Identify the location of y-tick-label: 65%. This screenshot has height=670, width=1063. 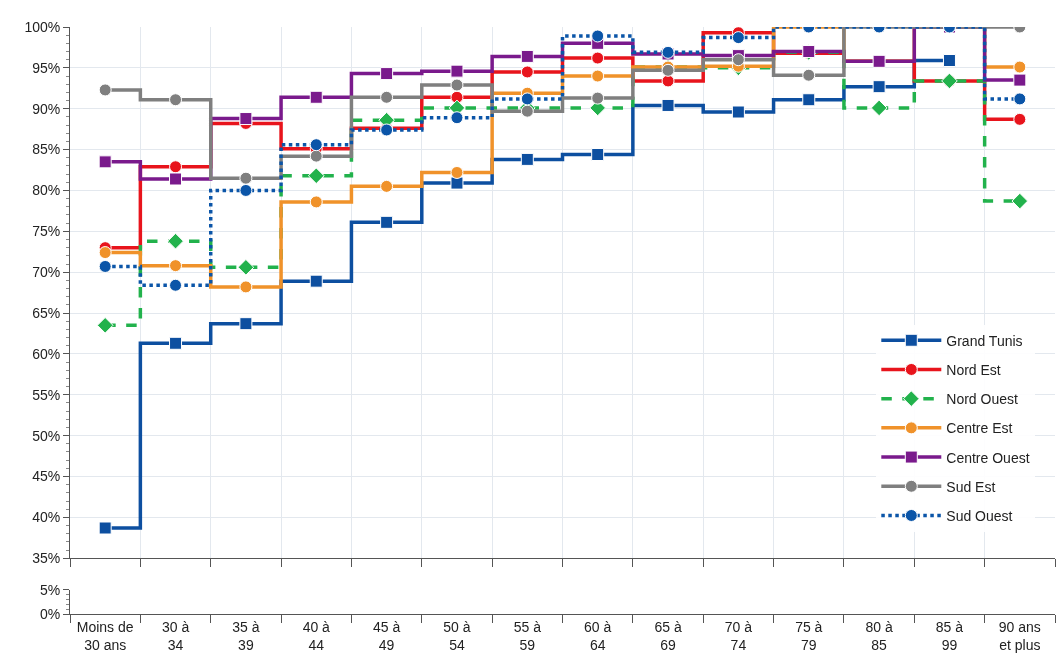
(46, 312).